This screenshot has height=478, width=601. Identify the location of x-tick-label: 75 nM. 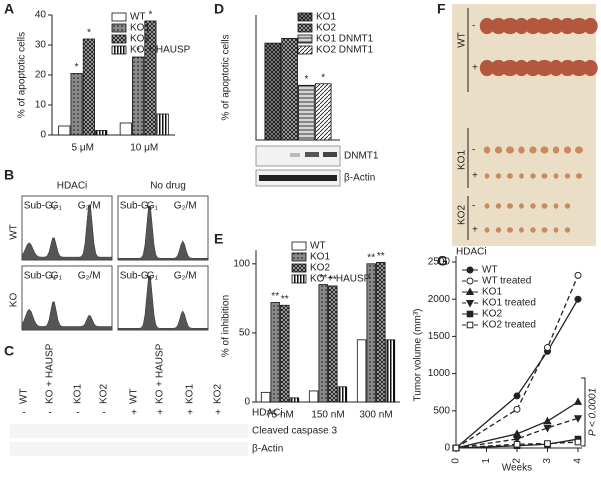
(280, 415).